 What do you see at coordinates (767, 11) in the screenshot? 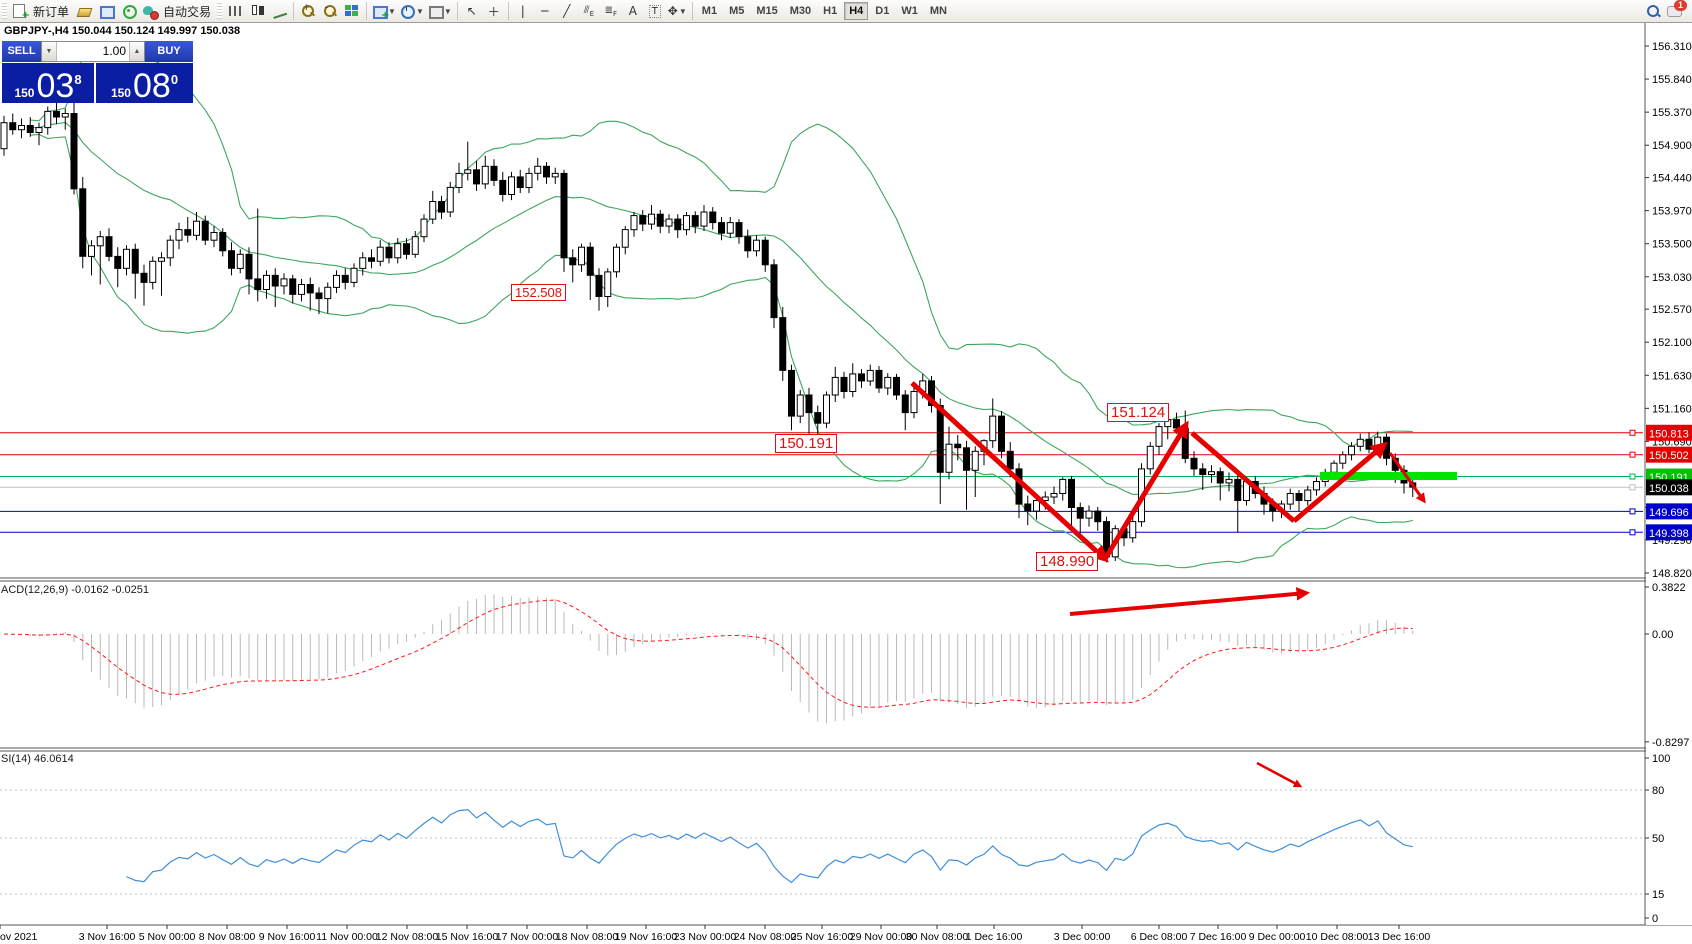
I see `timeframe-M15: M15` at bounding box center [767, 11].